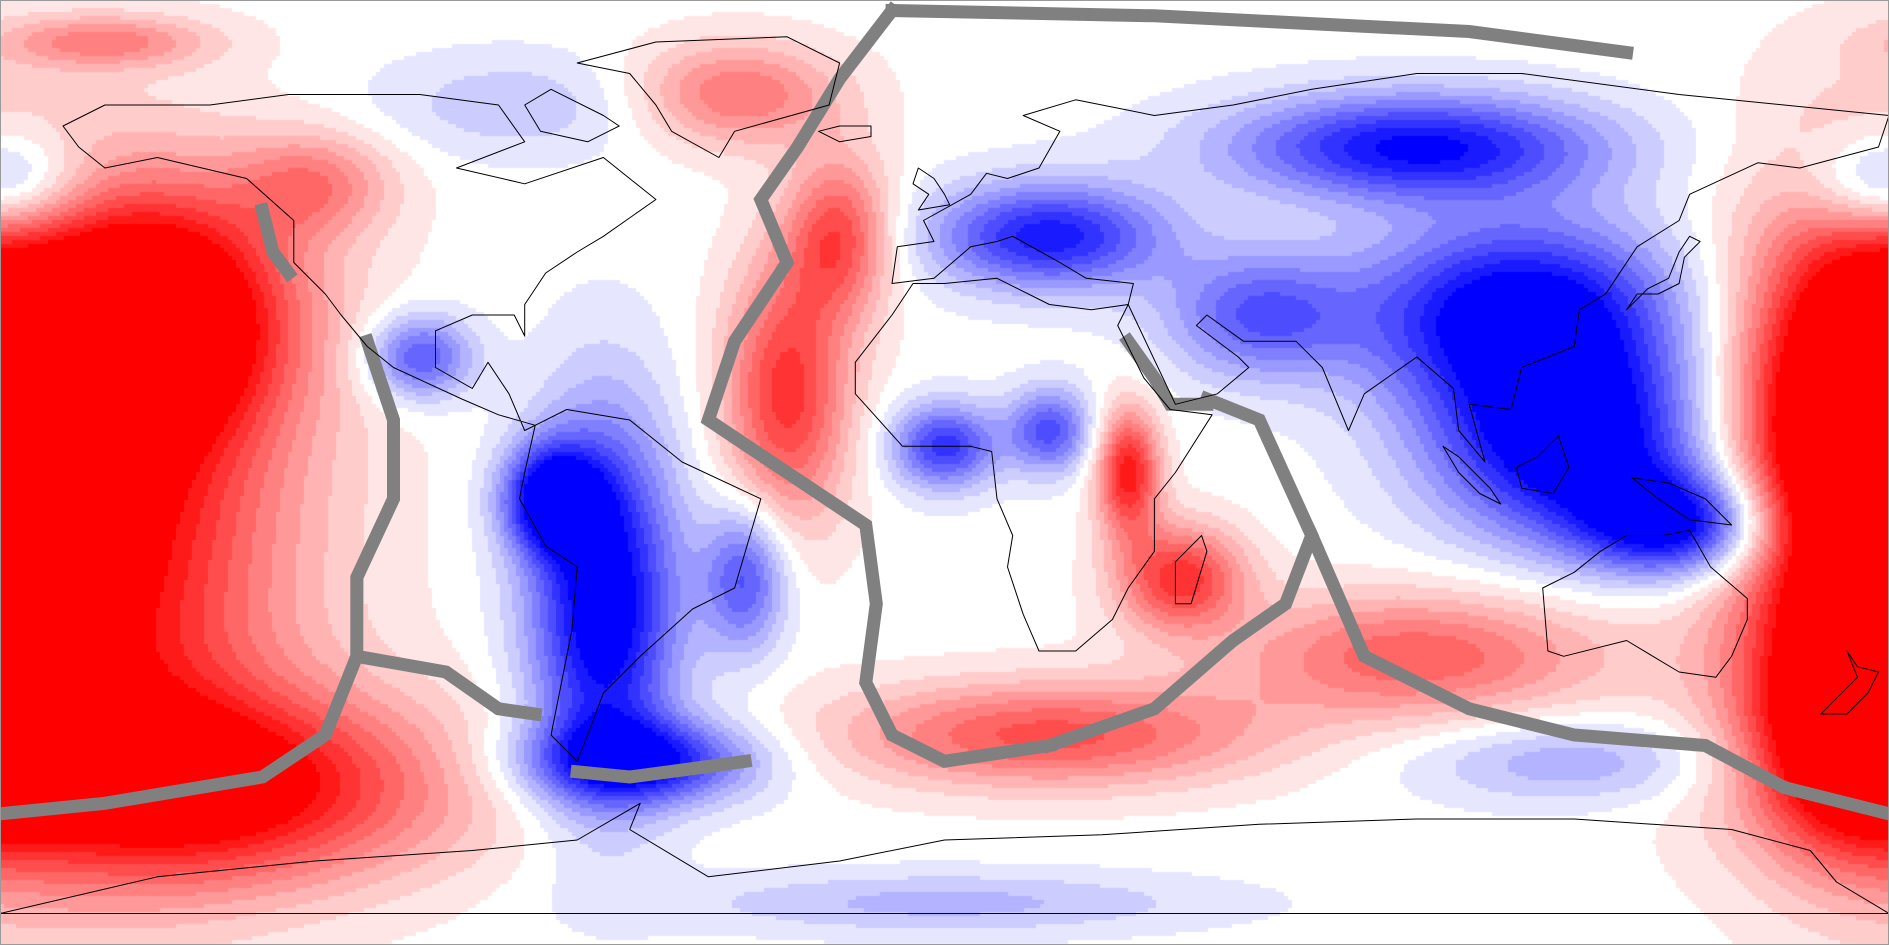 Image resolution: width=1889 pixels, height=945 pixels. I want to click on masked-region-scotia-arc, so click(661, 768).